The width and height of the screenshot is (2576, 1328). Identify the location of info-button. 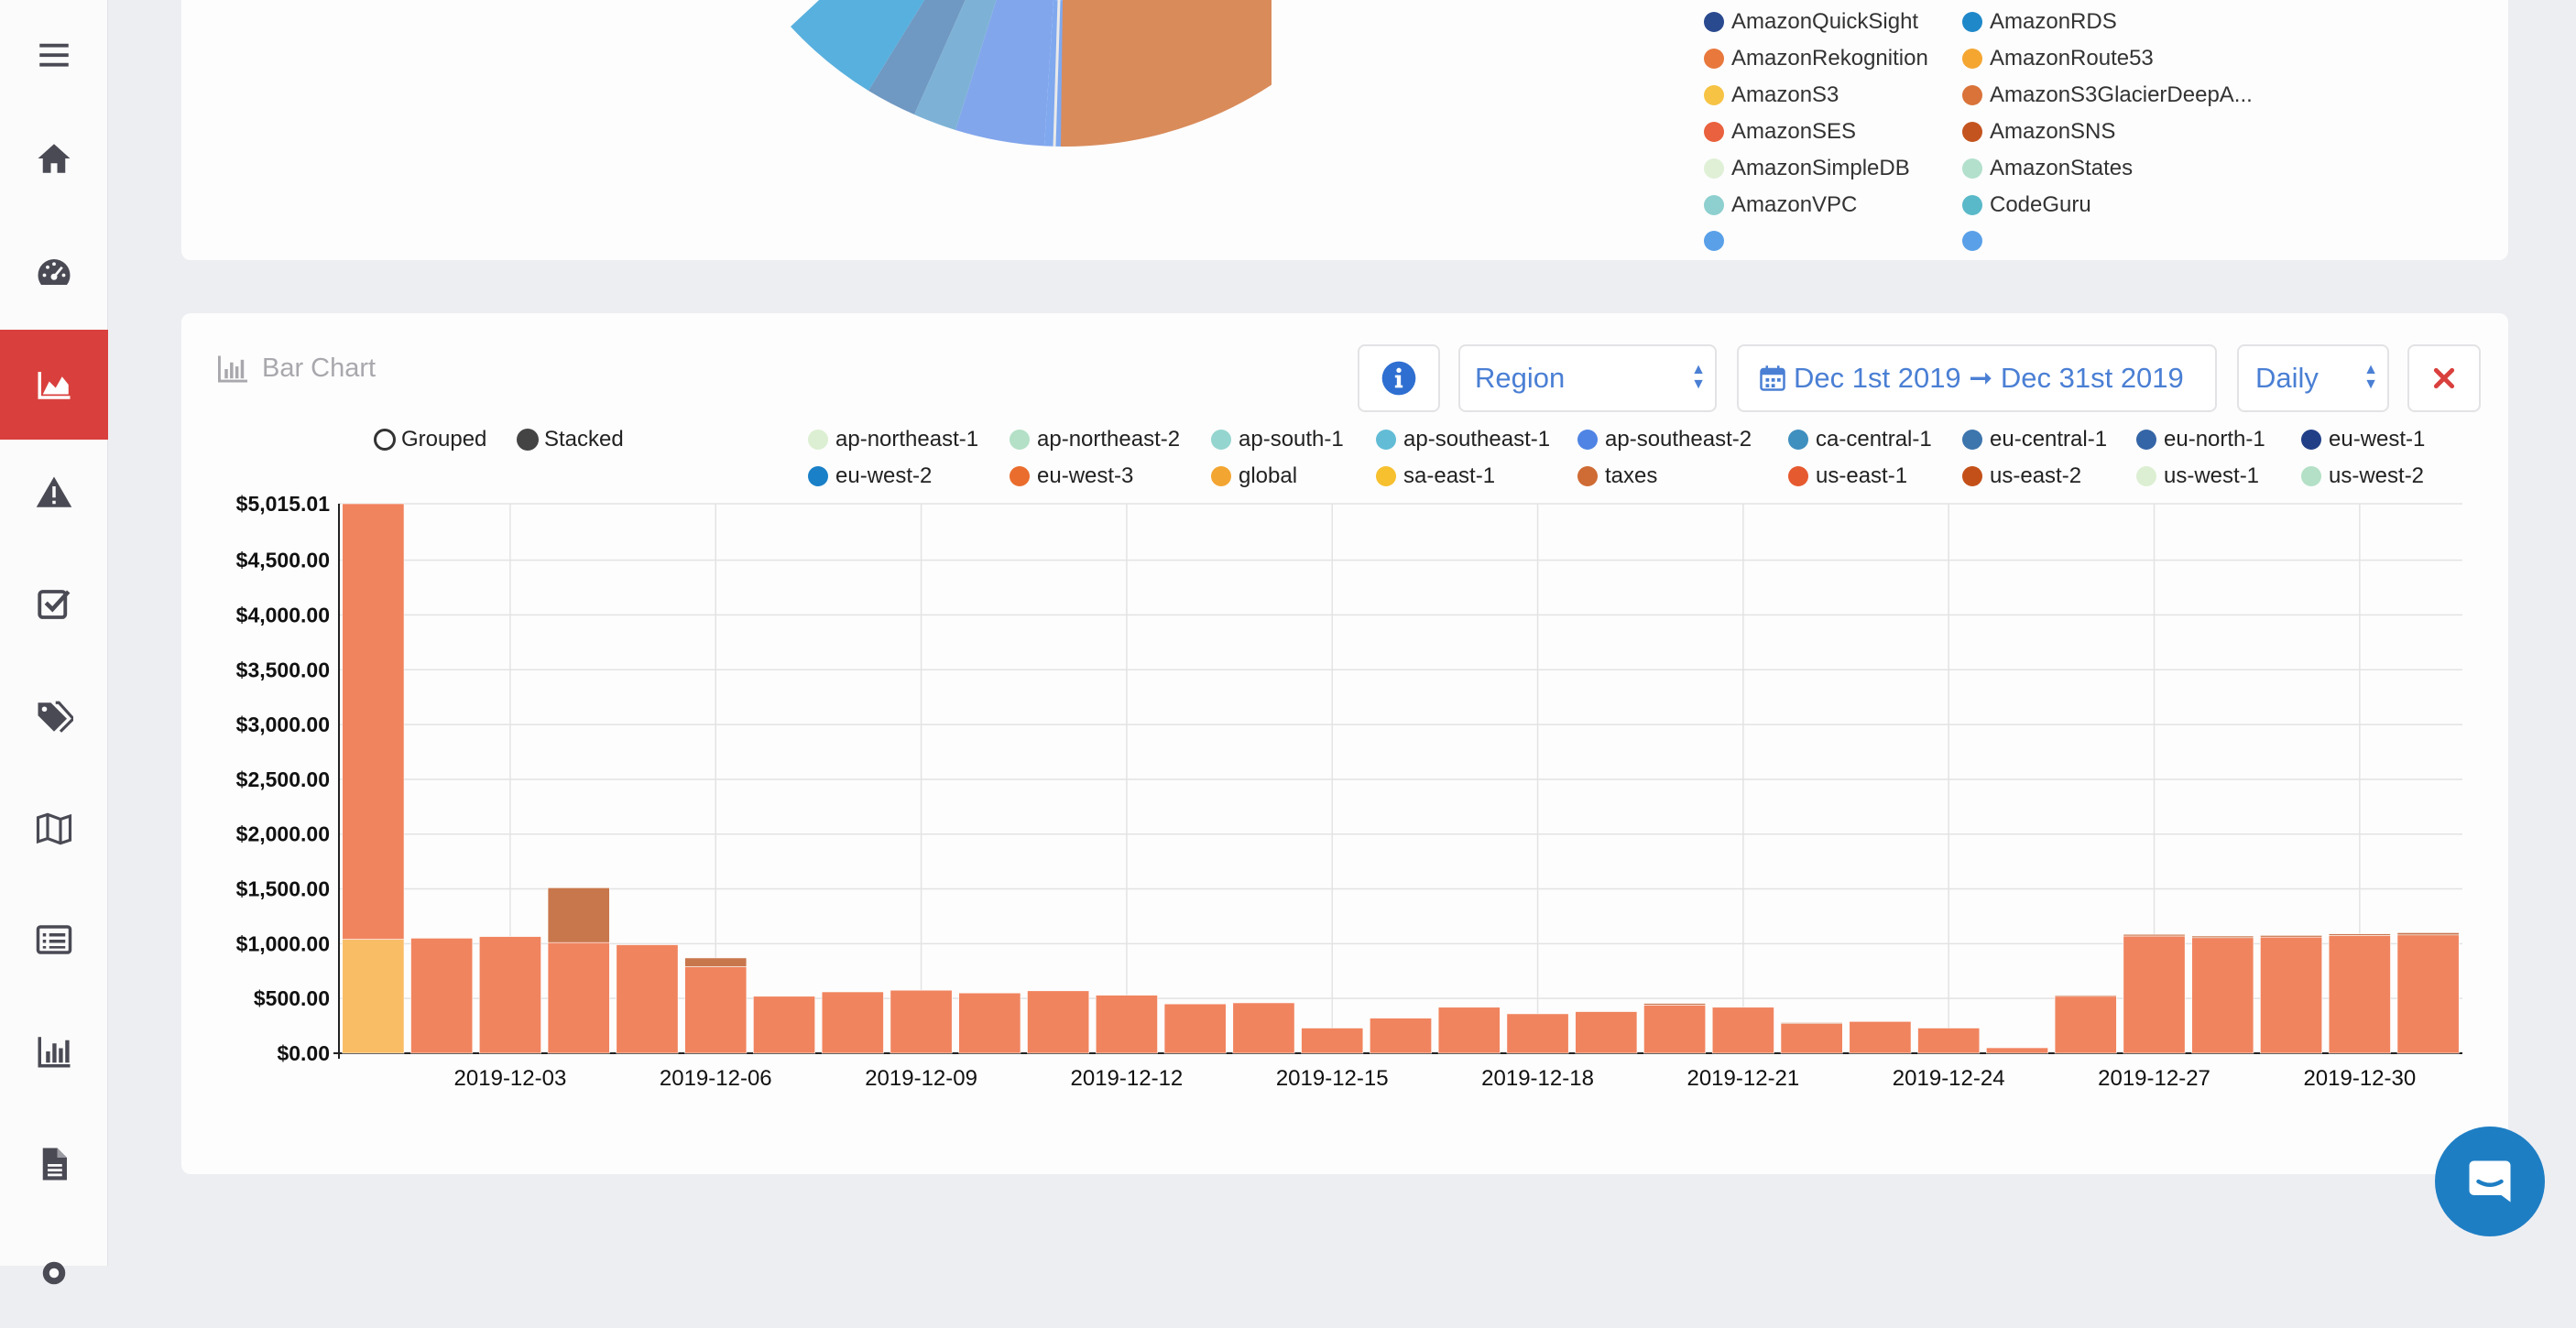
(1399, 378).